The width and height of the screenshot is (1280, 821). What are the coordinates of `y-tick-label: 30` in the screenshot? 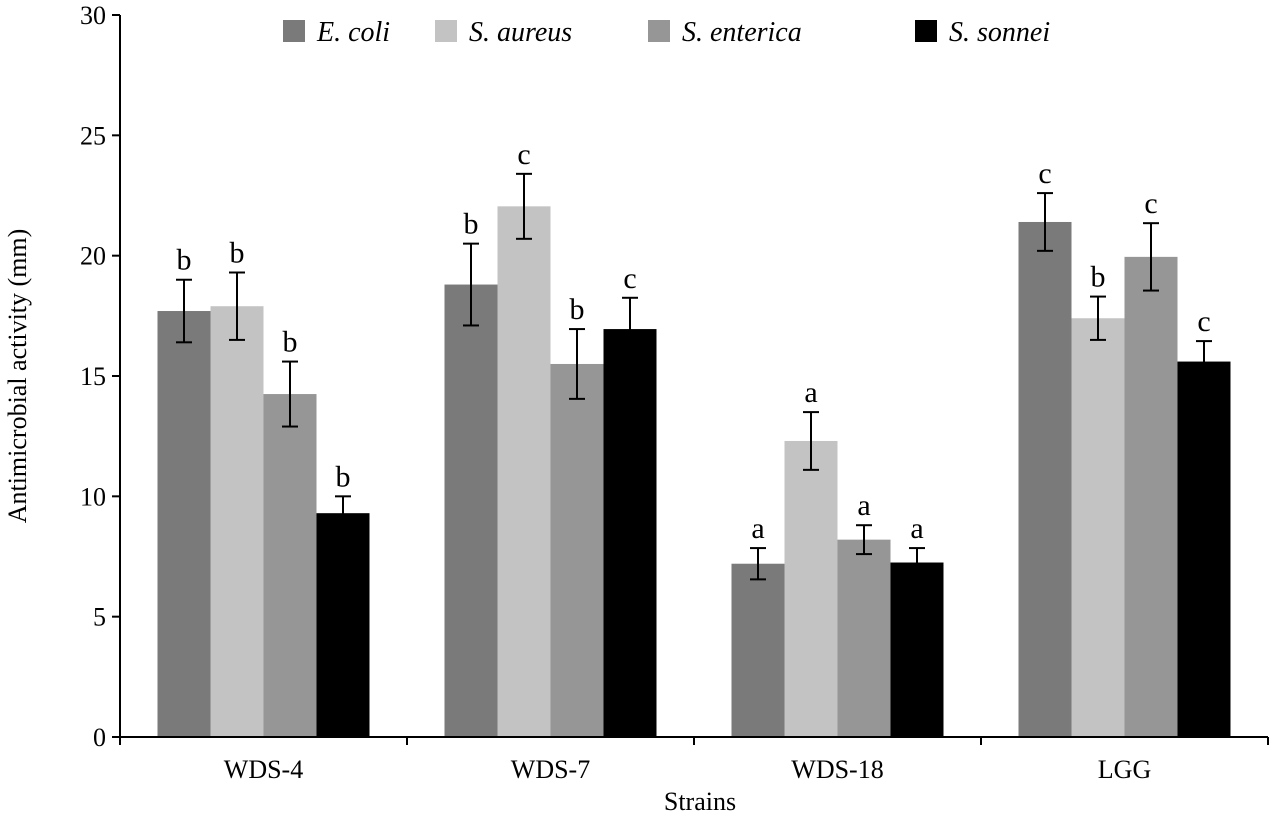 It's located at (93, 15).